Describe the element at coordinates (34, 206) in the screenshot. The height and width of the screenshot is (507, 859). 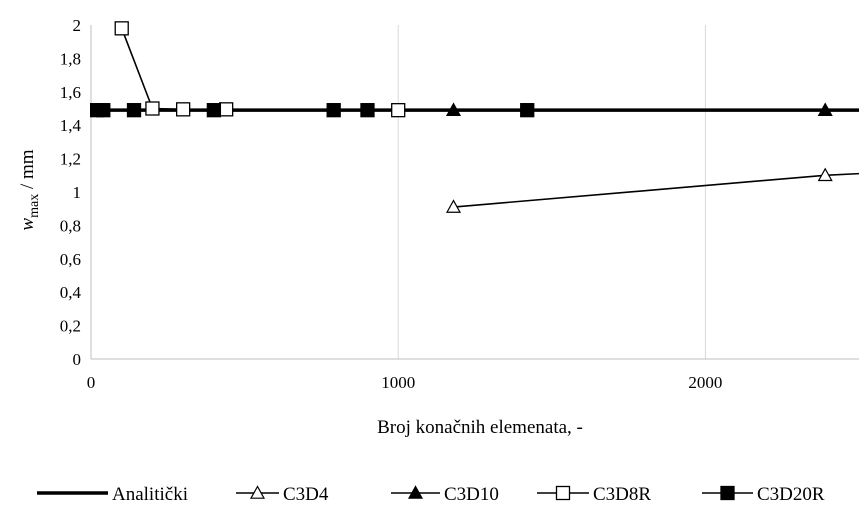
I see `y-axis-title-subscript: max` at that location.